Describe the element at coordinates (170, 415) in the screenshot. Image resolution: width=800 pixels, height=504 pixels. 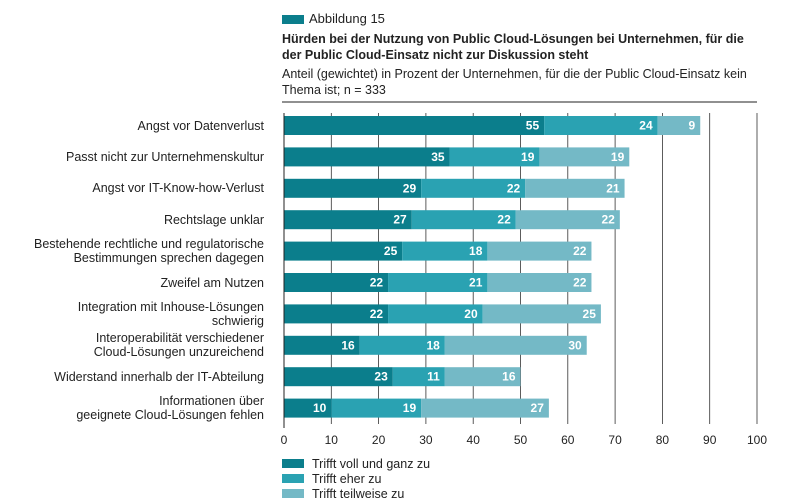
I see `category-label-line: geeignete Cloud-Lösungen fehlen` at that location.